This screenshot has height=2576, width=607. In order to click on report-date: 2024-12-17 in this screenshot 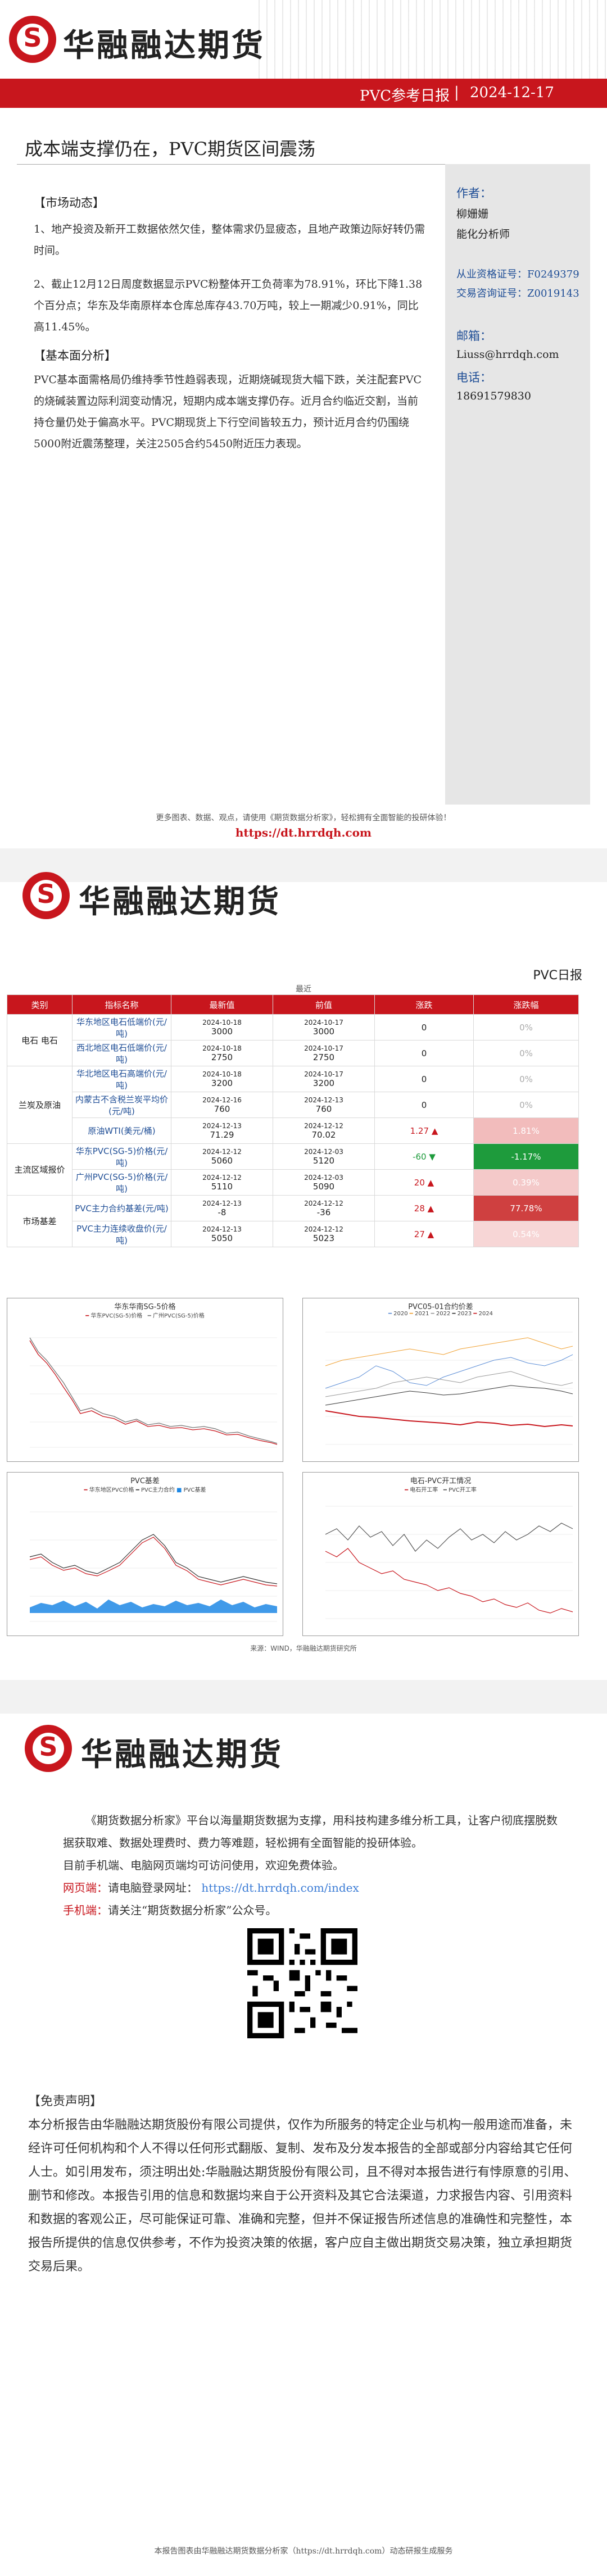, I will do `click(512, 92)`.